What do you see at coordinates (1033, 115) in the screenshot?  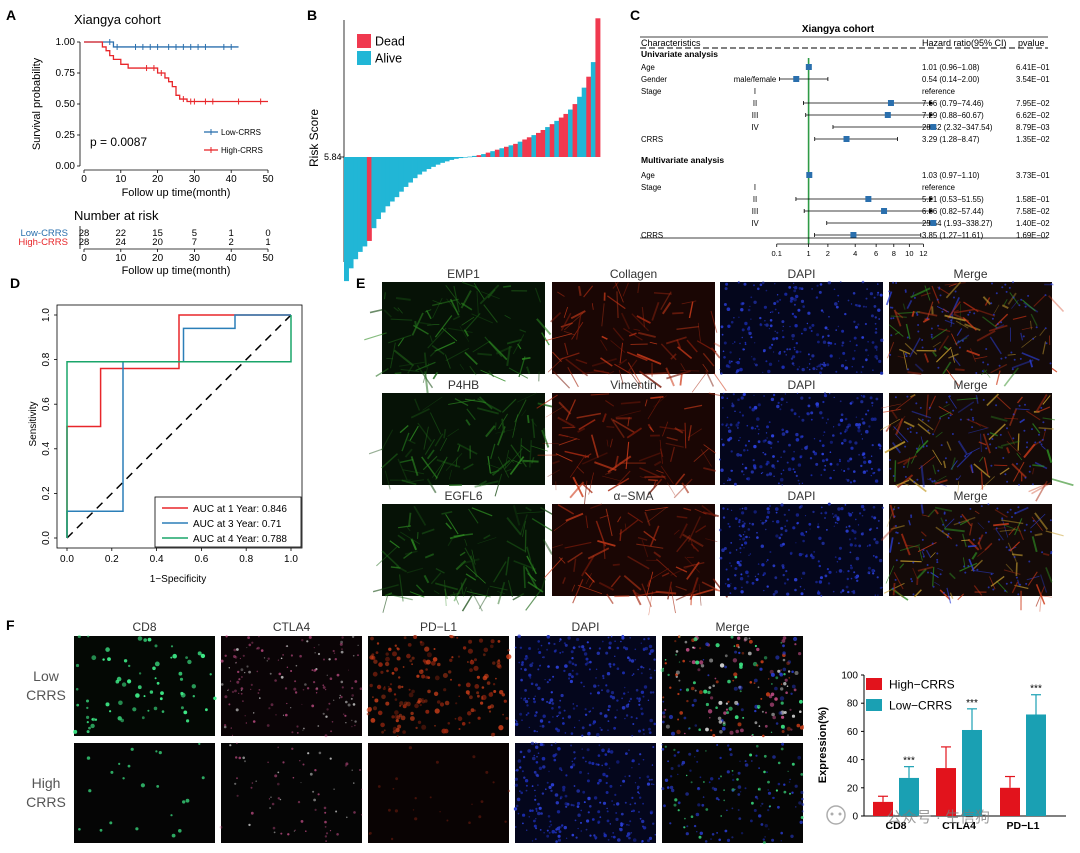 I see `forest-row-p: 6.62E−02` at bounding box center [1033, 115].